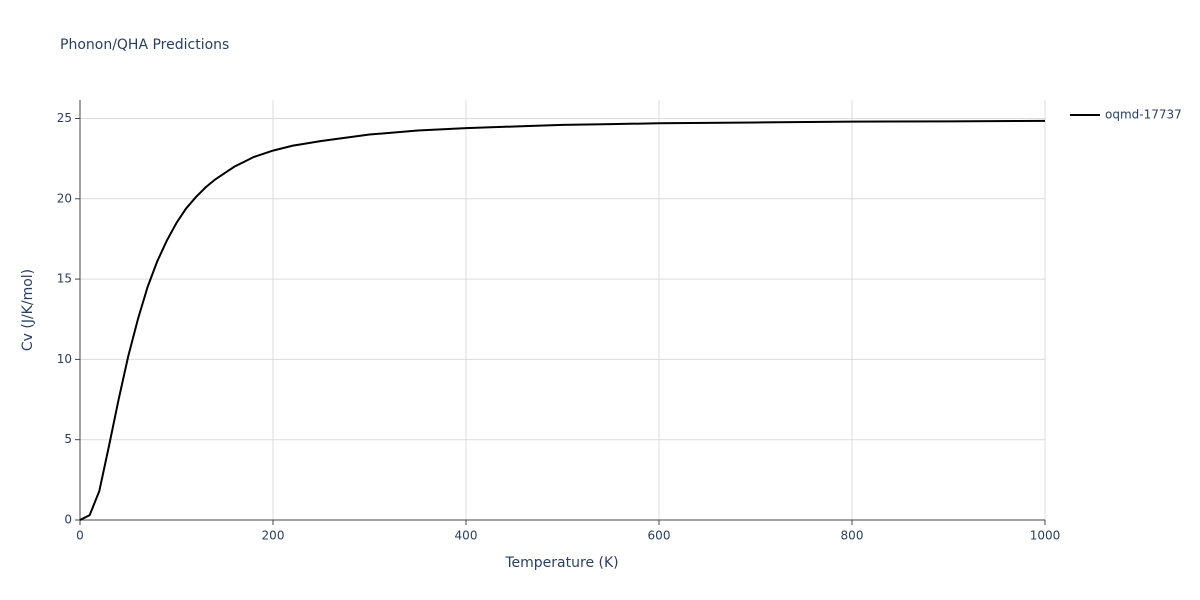 The height and width of the screenshot is (600, 1200). What do you see at coordinates (561, 563) in the screenshot?
I see `x-axis-label: Temperature (K)` at bounding box center [561, 563].